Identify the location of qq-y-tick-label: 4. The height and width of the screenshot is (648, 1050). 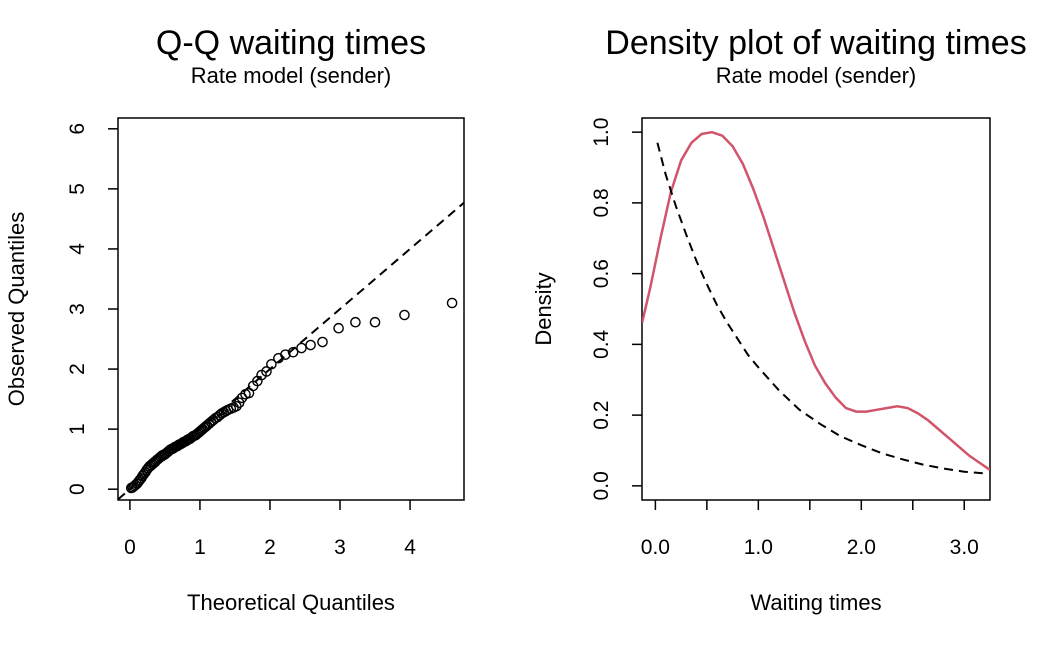
(77, 249).